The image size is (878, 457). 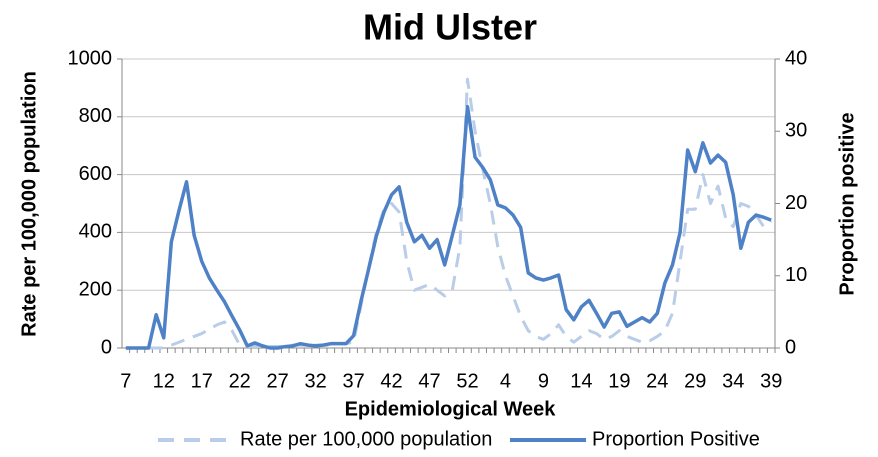 I want to click on y-tick-label: 200, so click(x=95, y=289).